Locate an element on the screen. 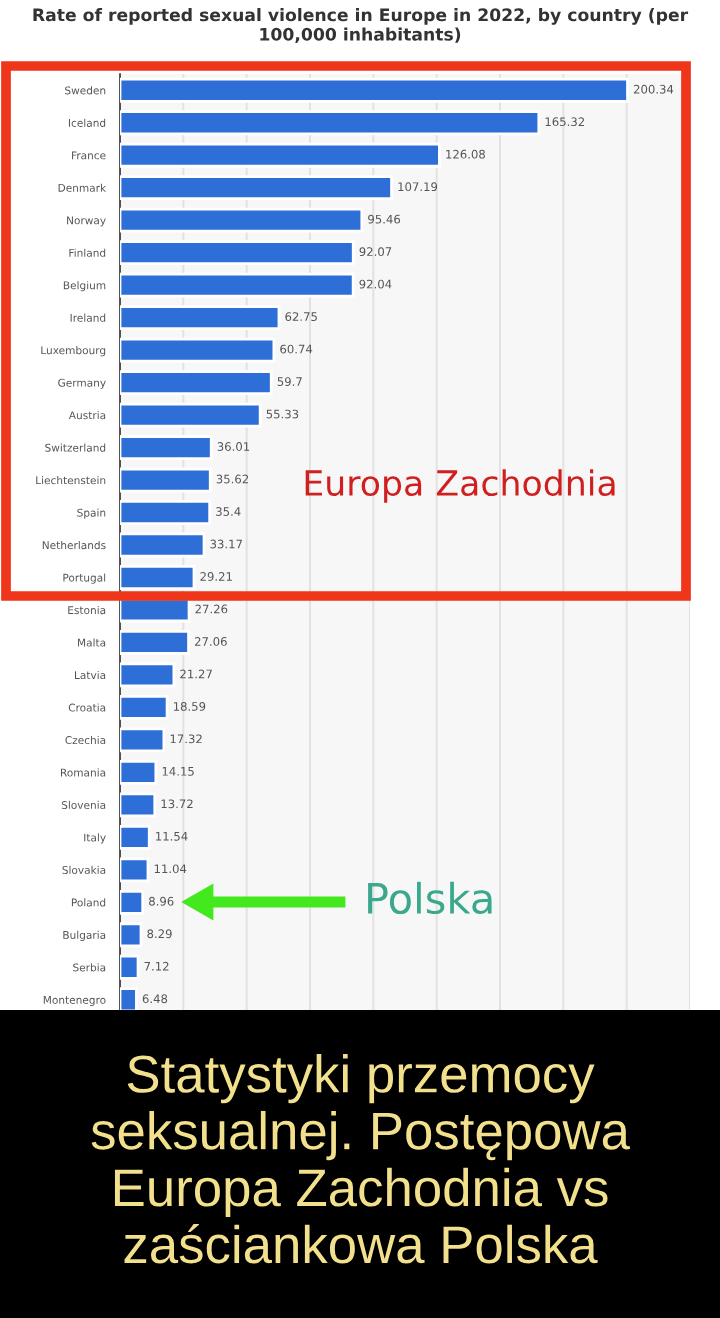 Image resolution: width=720 pixels, height=1318 pixels. chart-title: Rate of reported sexual violence in Europe in 2022, by country (per 100,000 inhabitants) is located at coordinates (361, 25).